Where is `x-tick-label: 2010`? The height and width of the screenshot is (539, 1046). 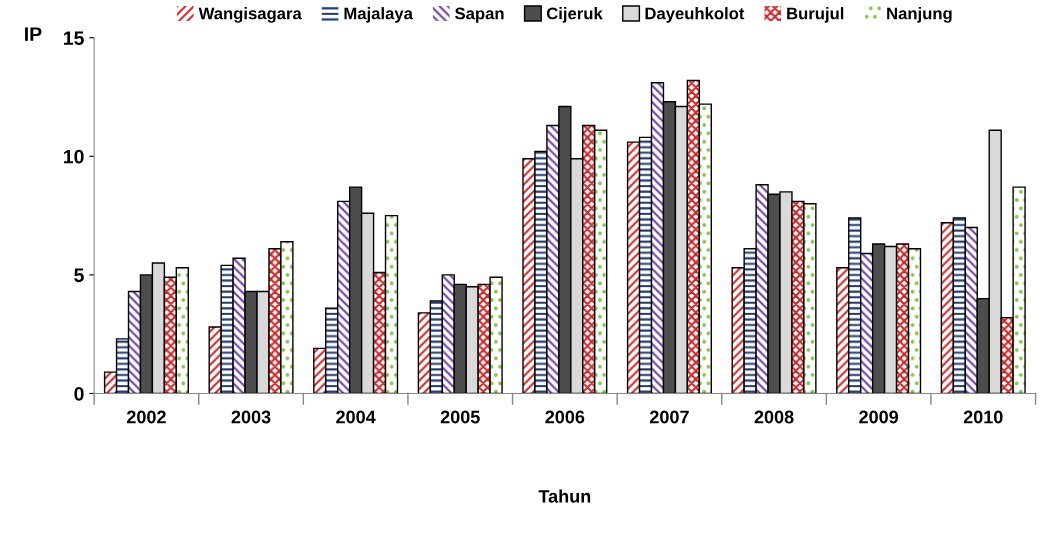
x-tick-label: 2010 is located at coordinates (983, 417).